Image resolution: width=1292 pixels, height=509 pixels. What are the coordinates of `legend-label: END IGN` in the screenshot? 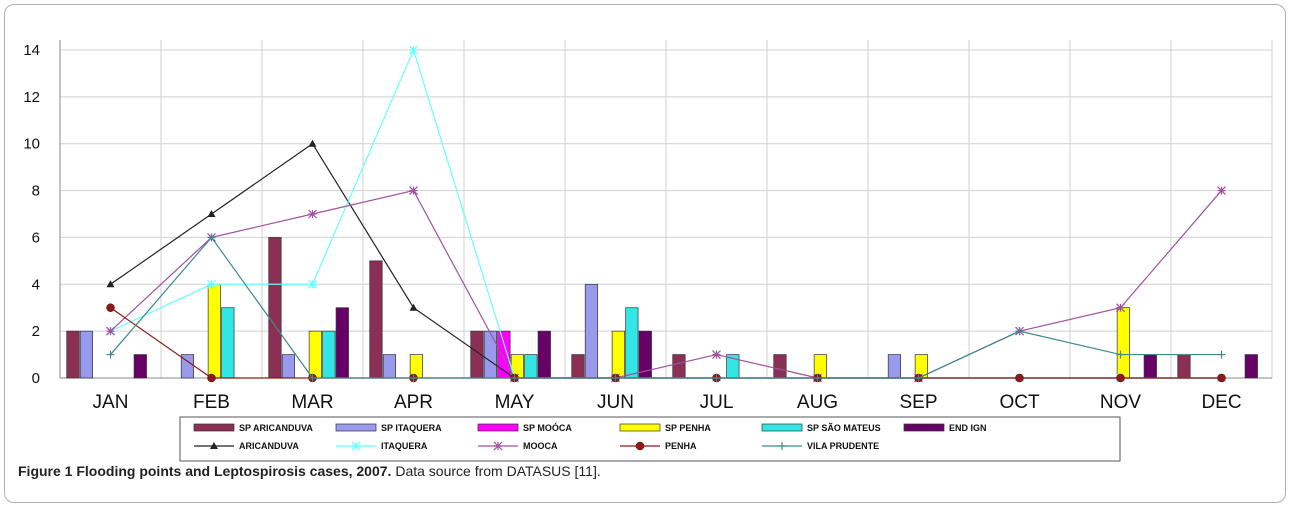 It's located at (968, 428).